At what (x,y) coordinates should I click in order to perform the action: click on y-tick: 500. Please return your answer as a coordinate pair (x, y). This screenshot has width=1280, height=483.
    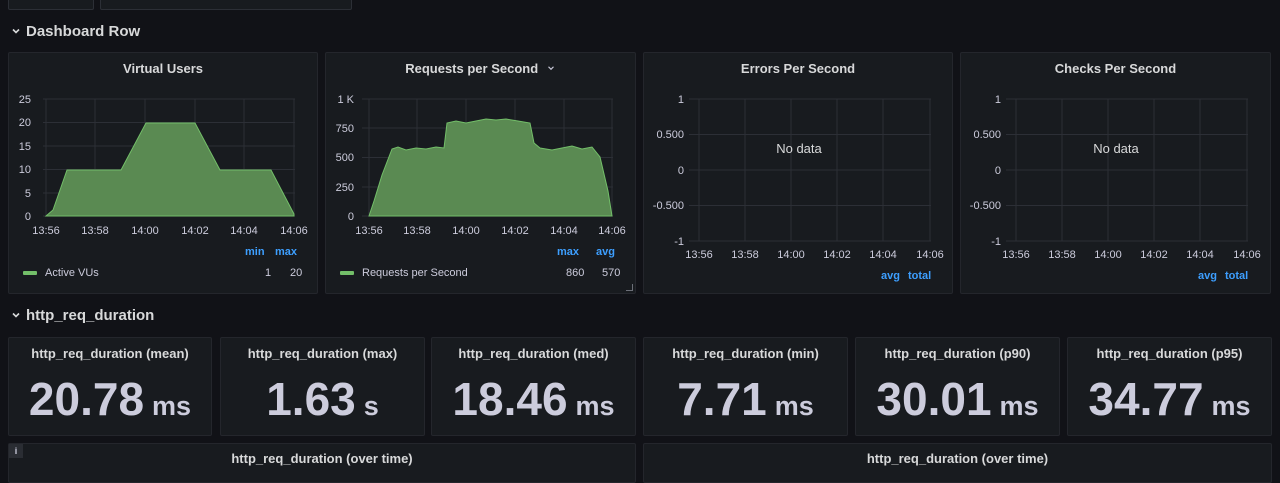
    Looking at the image, I should click on (345, 158).